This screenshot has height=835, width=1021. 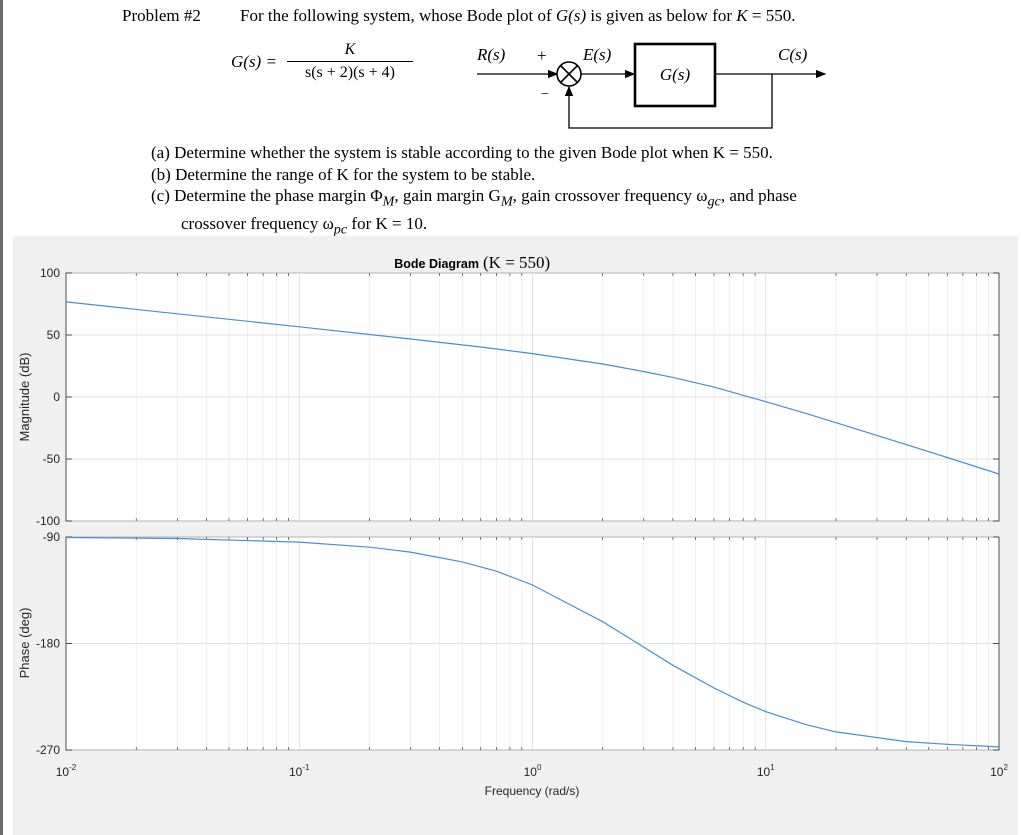 What do you see at coordinates (161, 15) in the screenshot?
I see `problem-label: Problem #2` at bounding box center [161, 15].